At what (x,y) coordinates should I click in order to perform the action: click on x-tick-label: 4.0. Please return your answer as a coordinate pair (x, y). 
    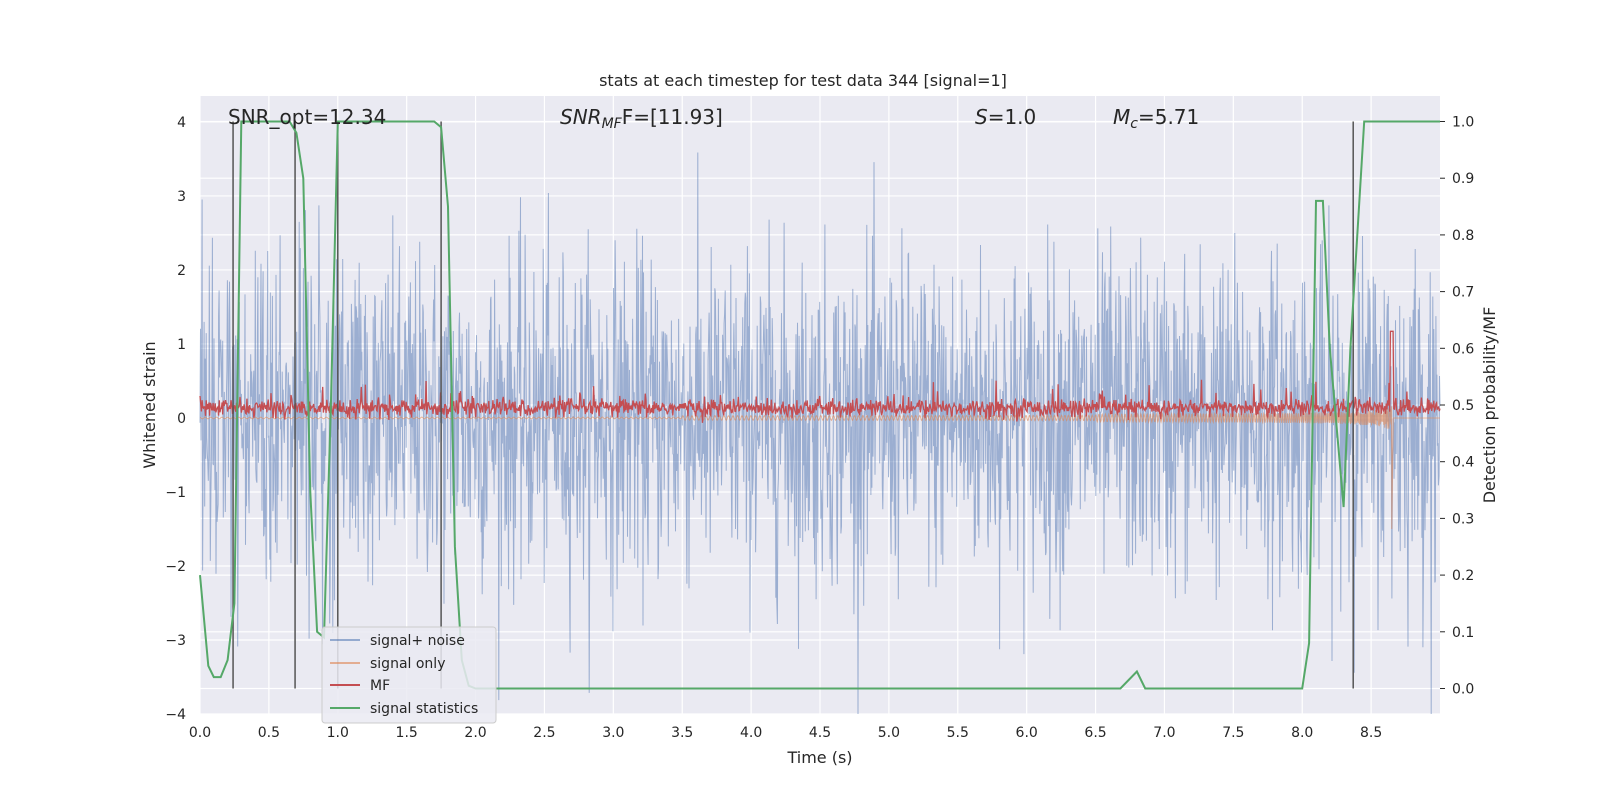
    Looking at the image, I should click on (751, 733).